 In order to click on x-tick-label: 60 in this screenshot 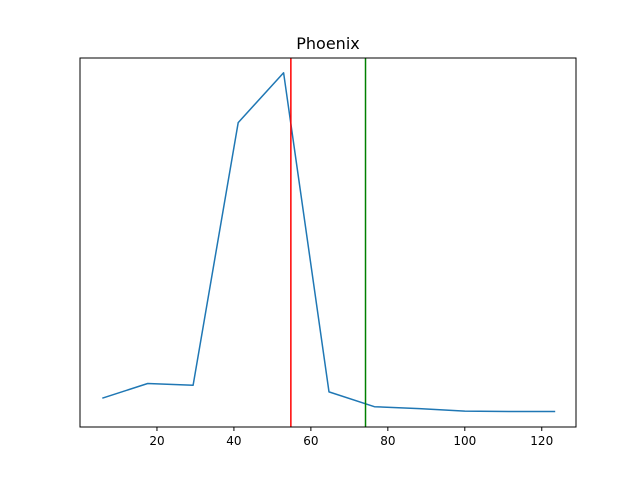, I will do `click(310, 441)`.